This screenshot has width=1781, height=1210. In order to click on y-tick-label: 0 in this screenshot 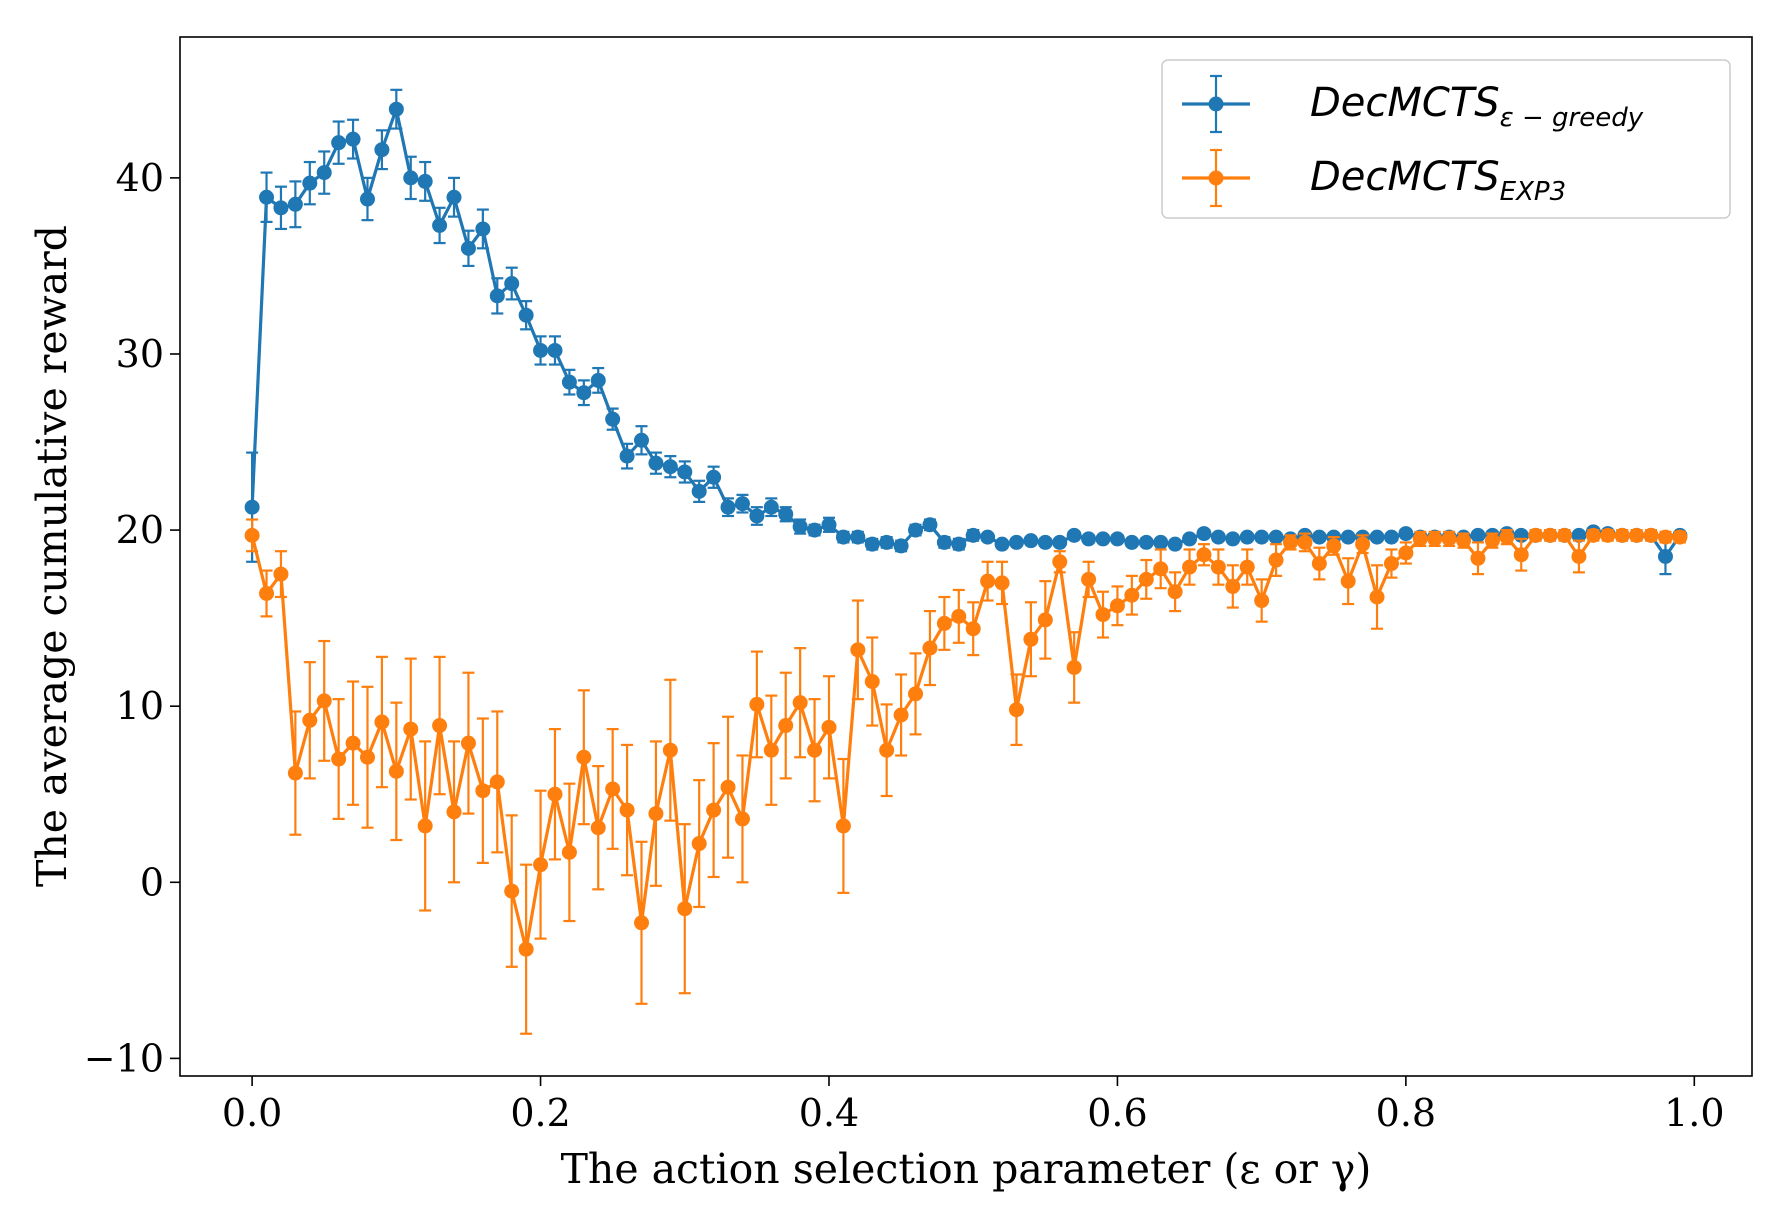, I will do `click(152, 882)`.